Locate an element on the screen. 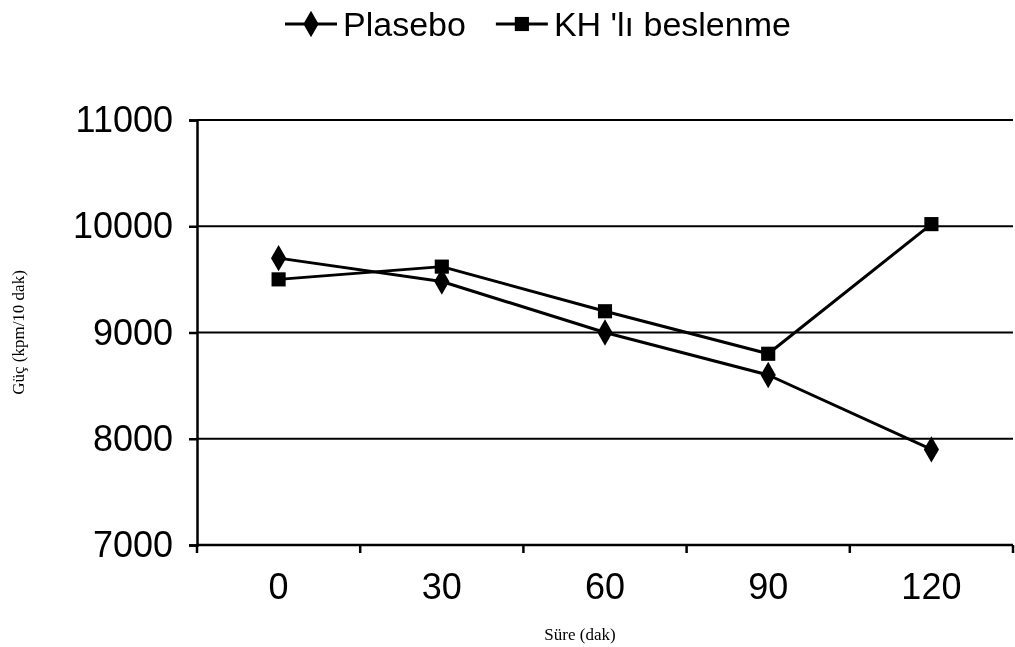  x-tick-label: 60 is located at coordinates (605, 586).